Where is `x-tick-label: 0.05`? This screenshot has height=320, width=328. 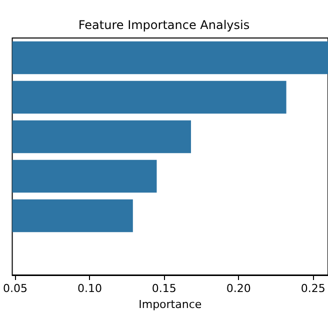 x-tick-label: 0.05 is located at coordinates (15, 288).